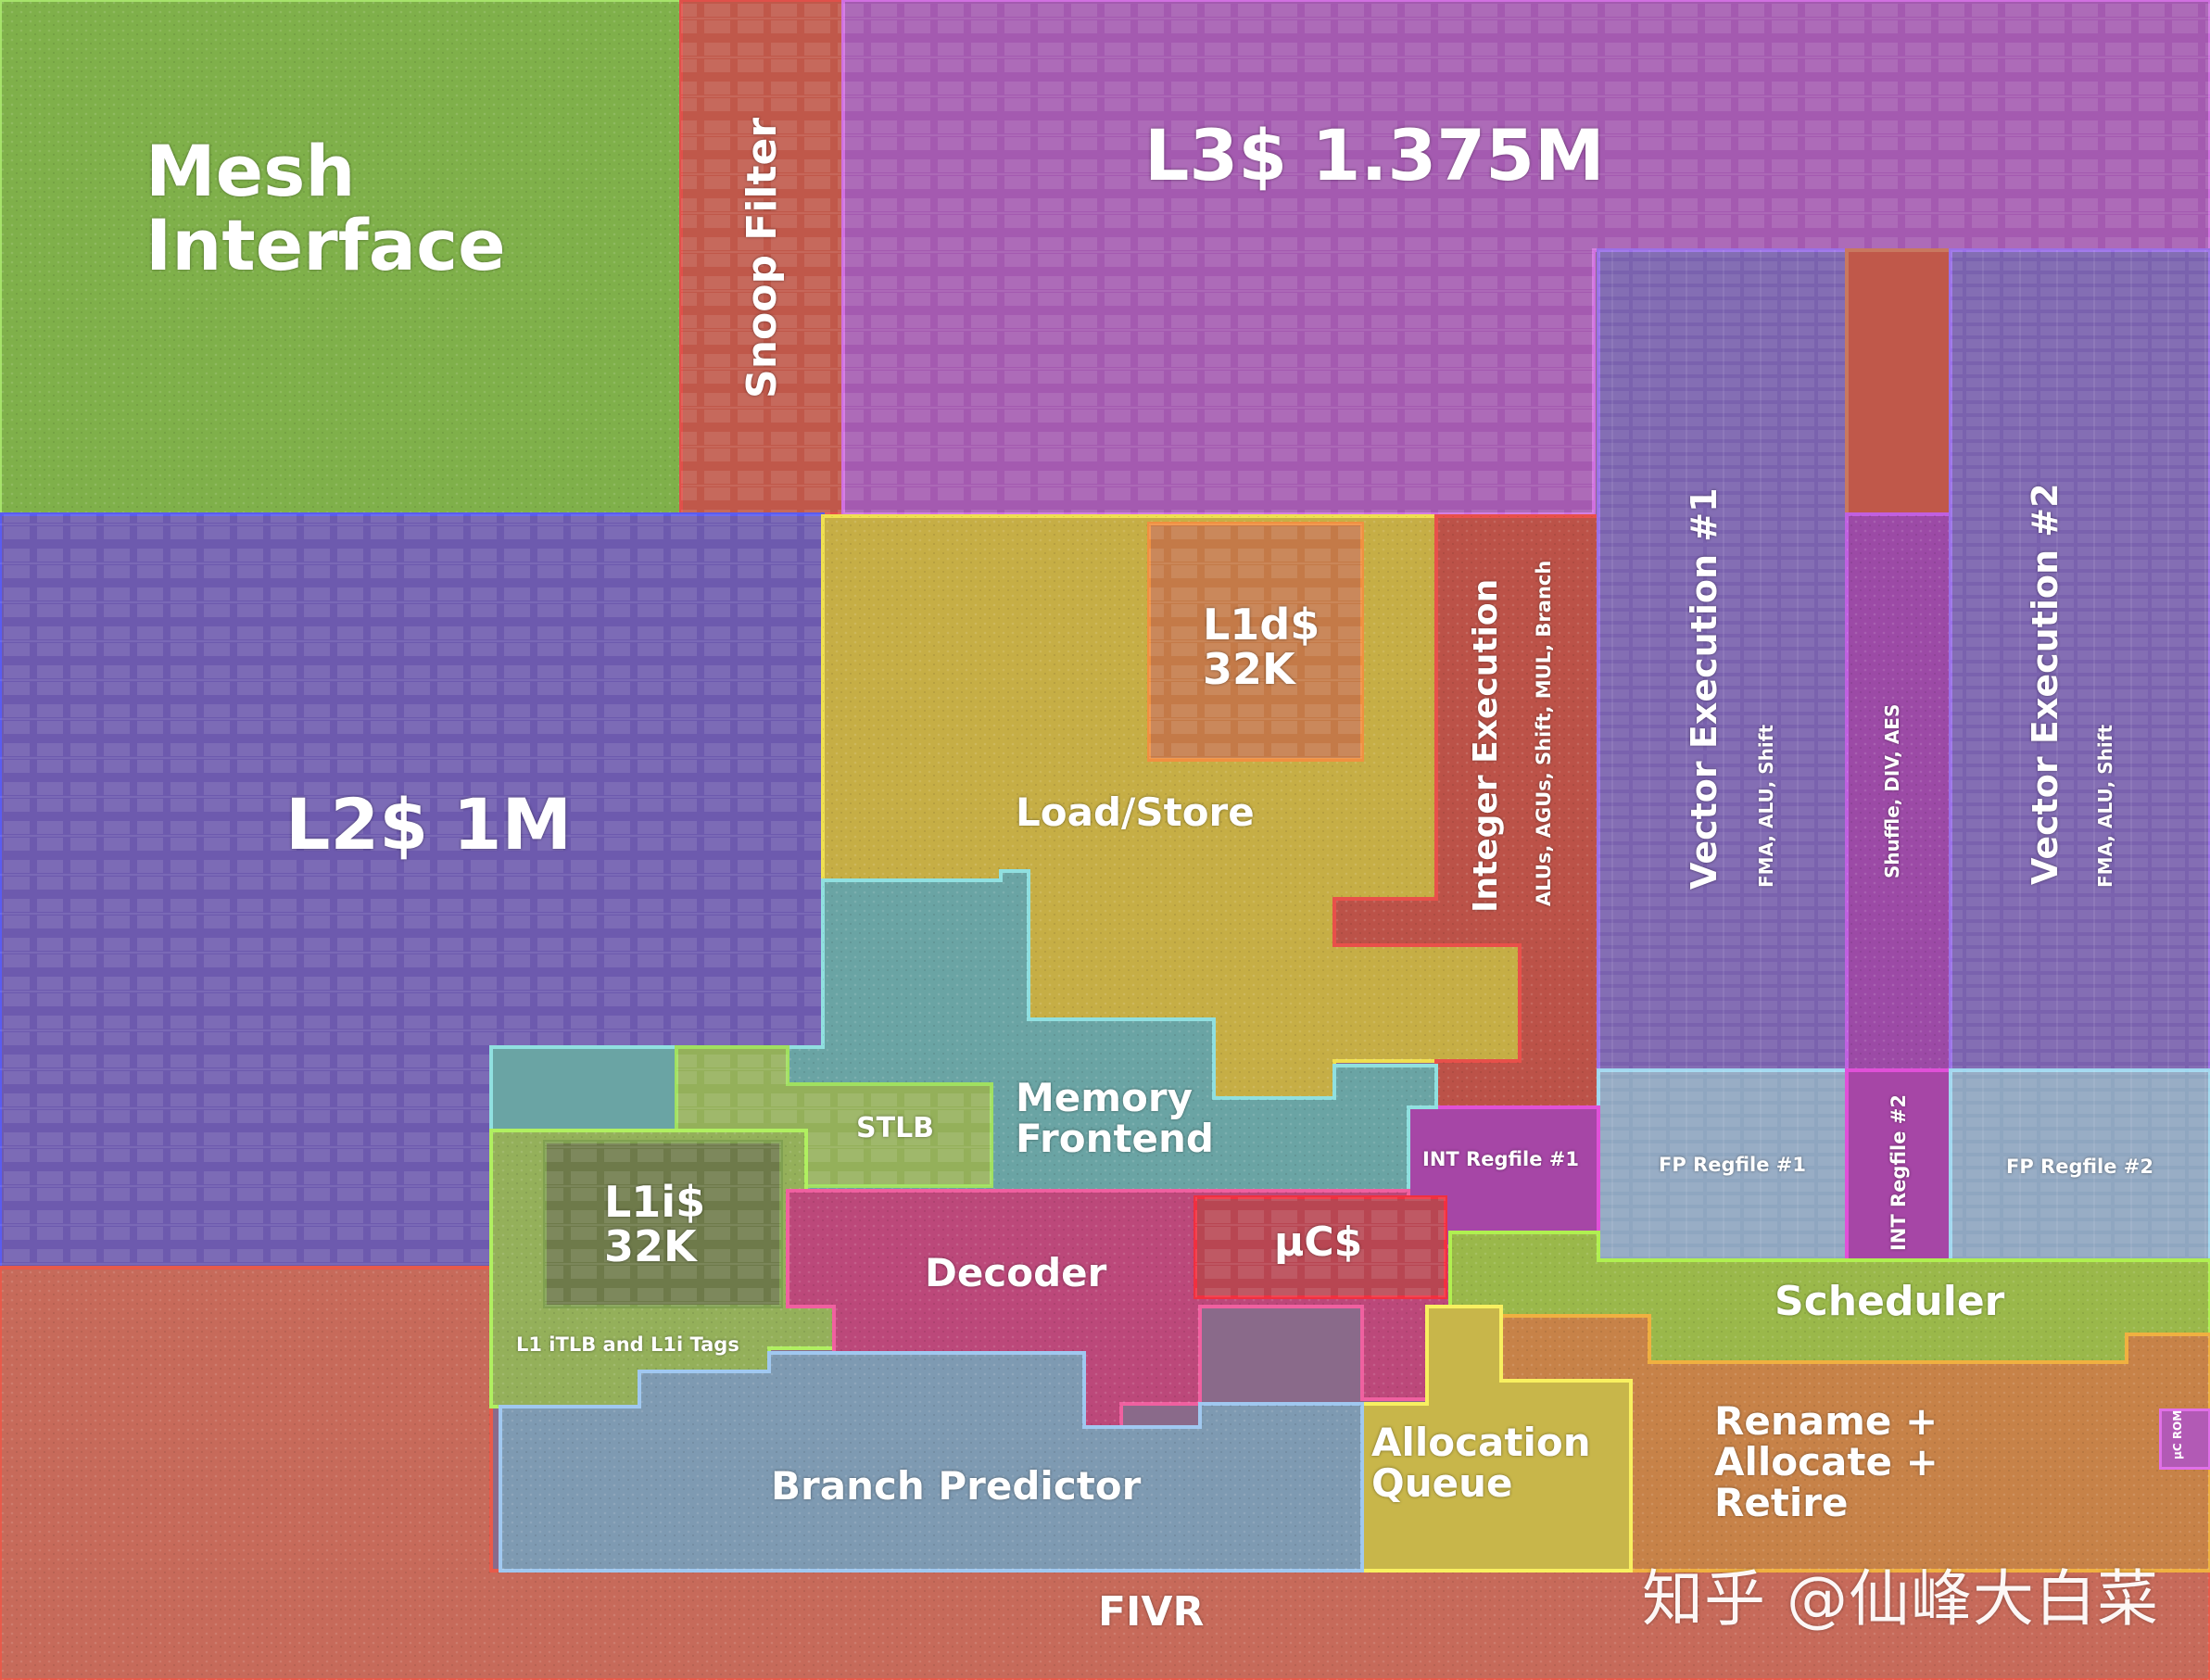  I want to click on label-l1-itlb-tags: L1 iTLB and L1i Tags, so click(627, 1344).